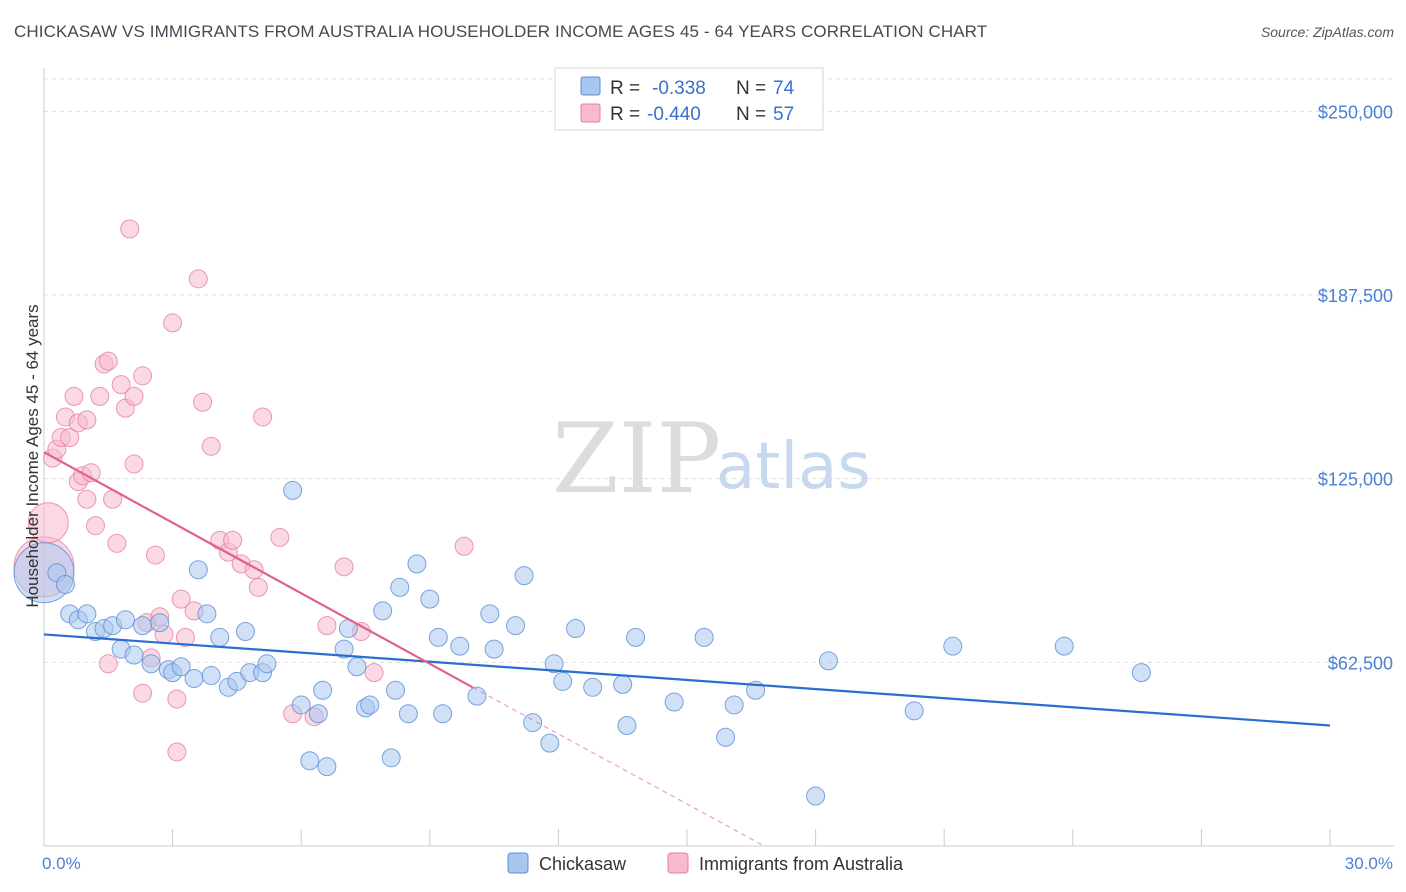 This screenshot has height=892, width=1406. I want to click on bottom-legend-label-chickasaw: Chickasaw, so click(583, 864).